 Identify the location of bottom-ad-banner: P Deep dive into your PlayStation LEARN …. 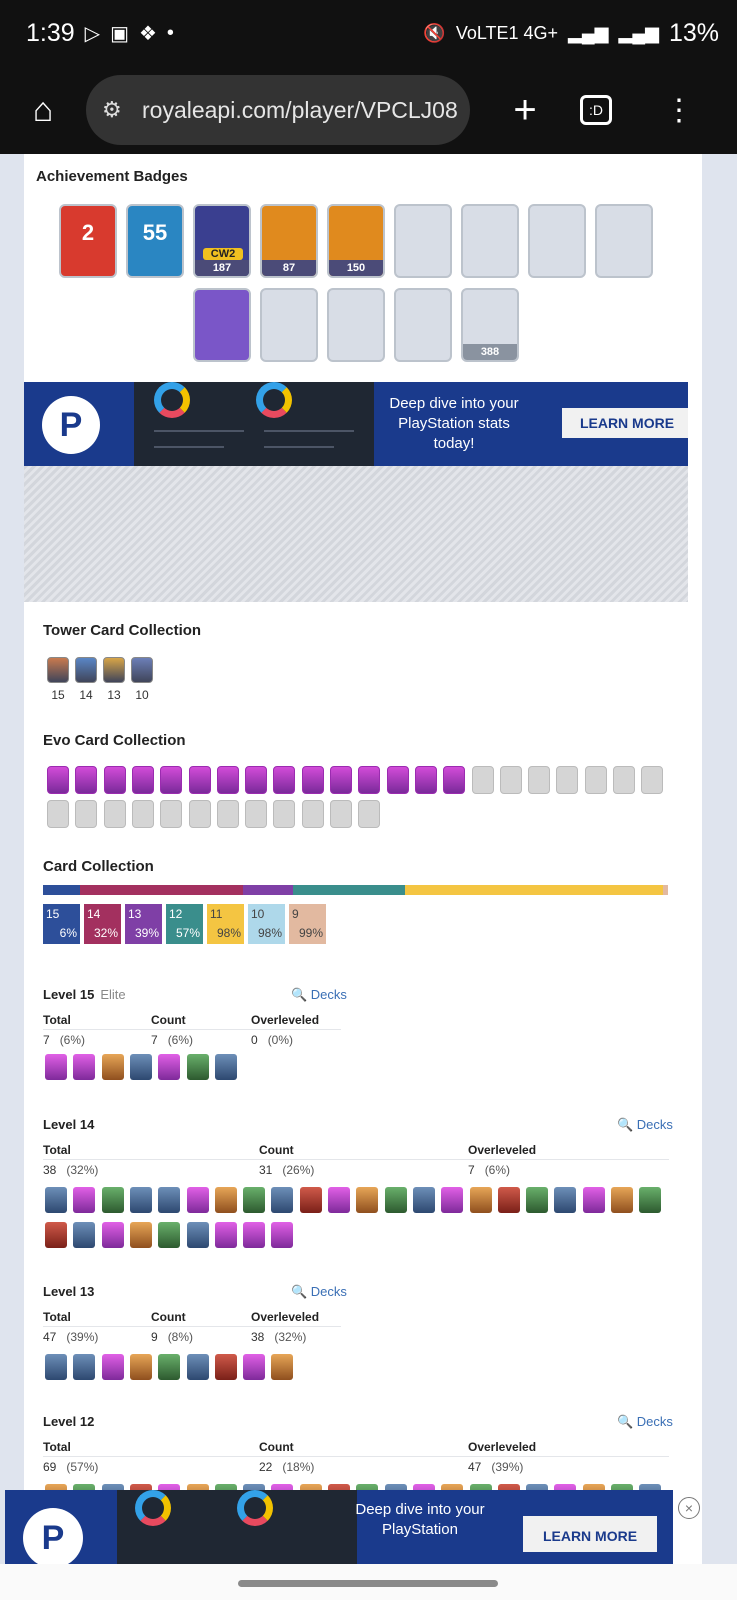
(339, 1527).